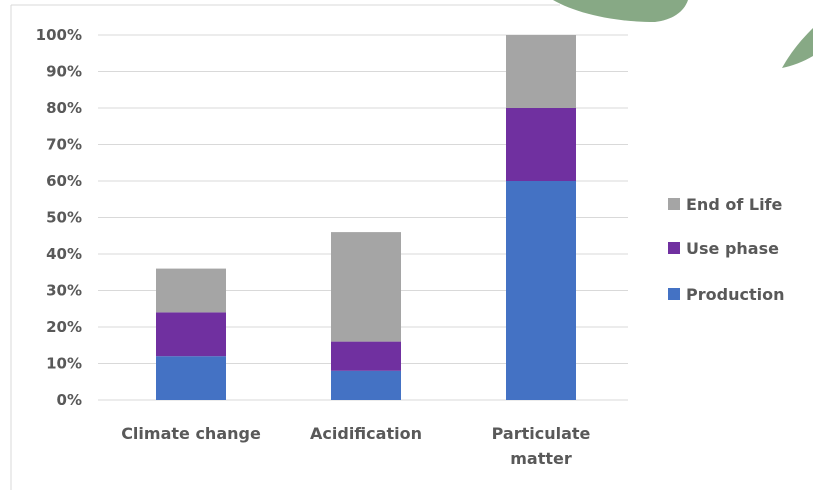 This screenshot has width=813, height=490. I want to click on category-label: Climate change, so click(191, 433).